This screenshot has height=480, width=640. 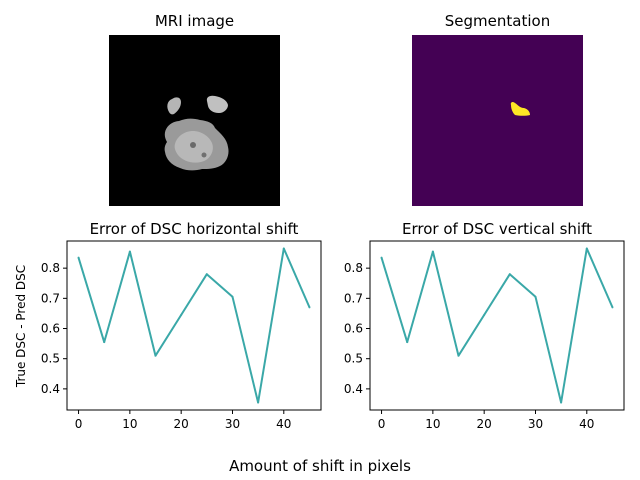 I want to click on mri-image, so click(x=194, y=120).